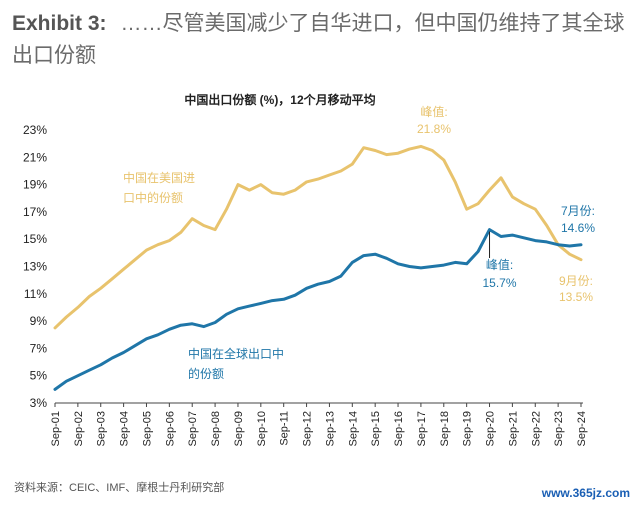 This screenshot has height=508, width=640. Describe the element at coordinates (170, 428) in the screenshot. I see `x-tick-label: Sep-06` at that location.